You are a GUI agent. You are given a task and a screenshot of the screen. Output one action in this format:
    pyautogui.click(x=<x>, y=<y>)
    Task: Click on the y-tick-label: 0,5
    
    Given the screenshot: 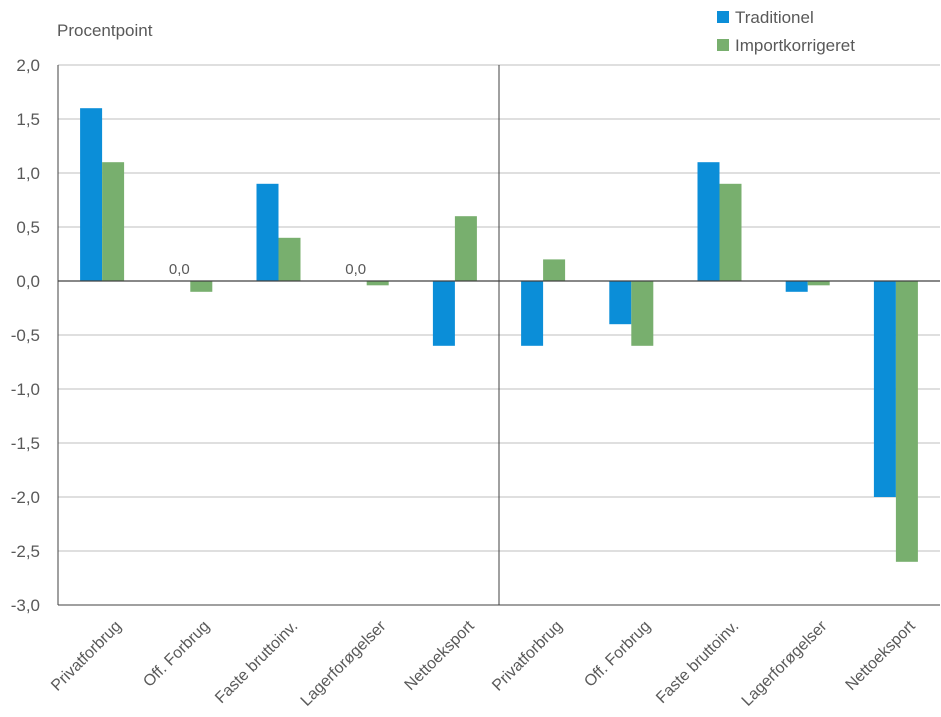 What is the action you would take?
    pyautogui.click(x=28, y=227)
    